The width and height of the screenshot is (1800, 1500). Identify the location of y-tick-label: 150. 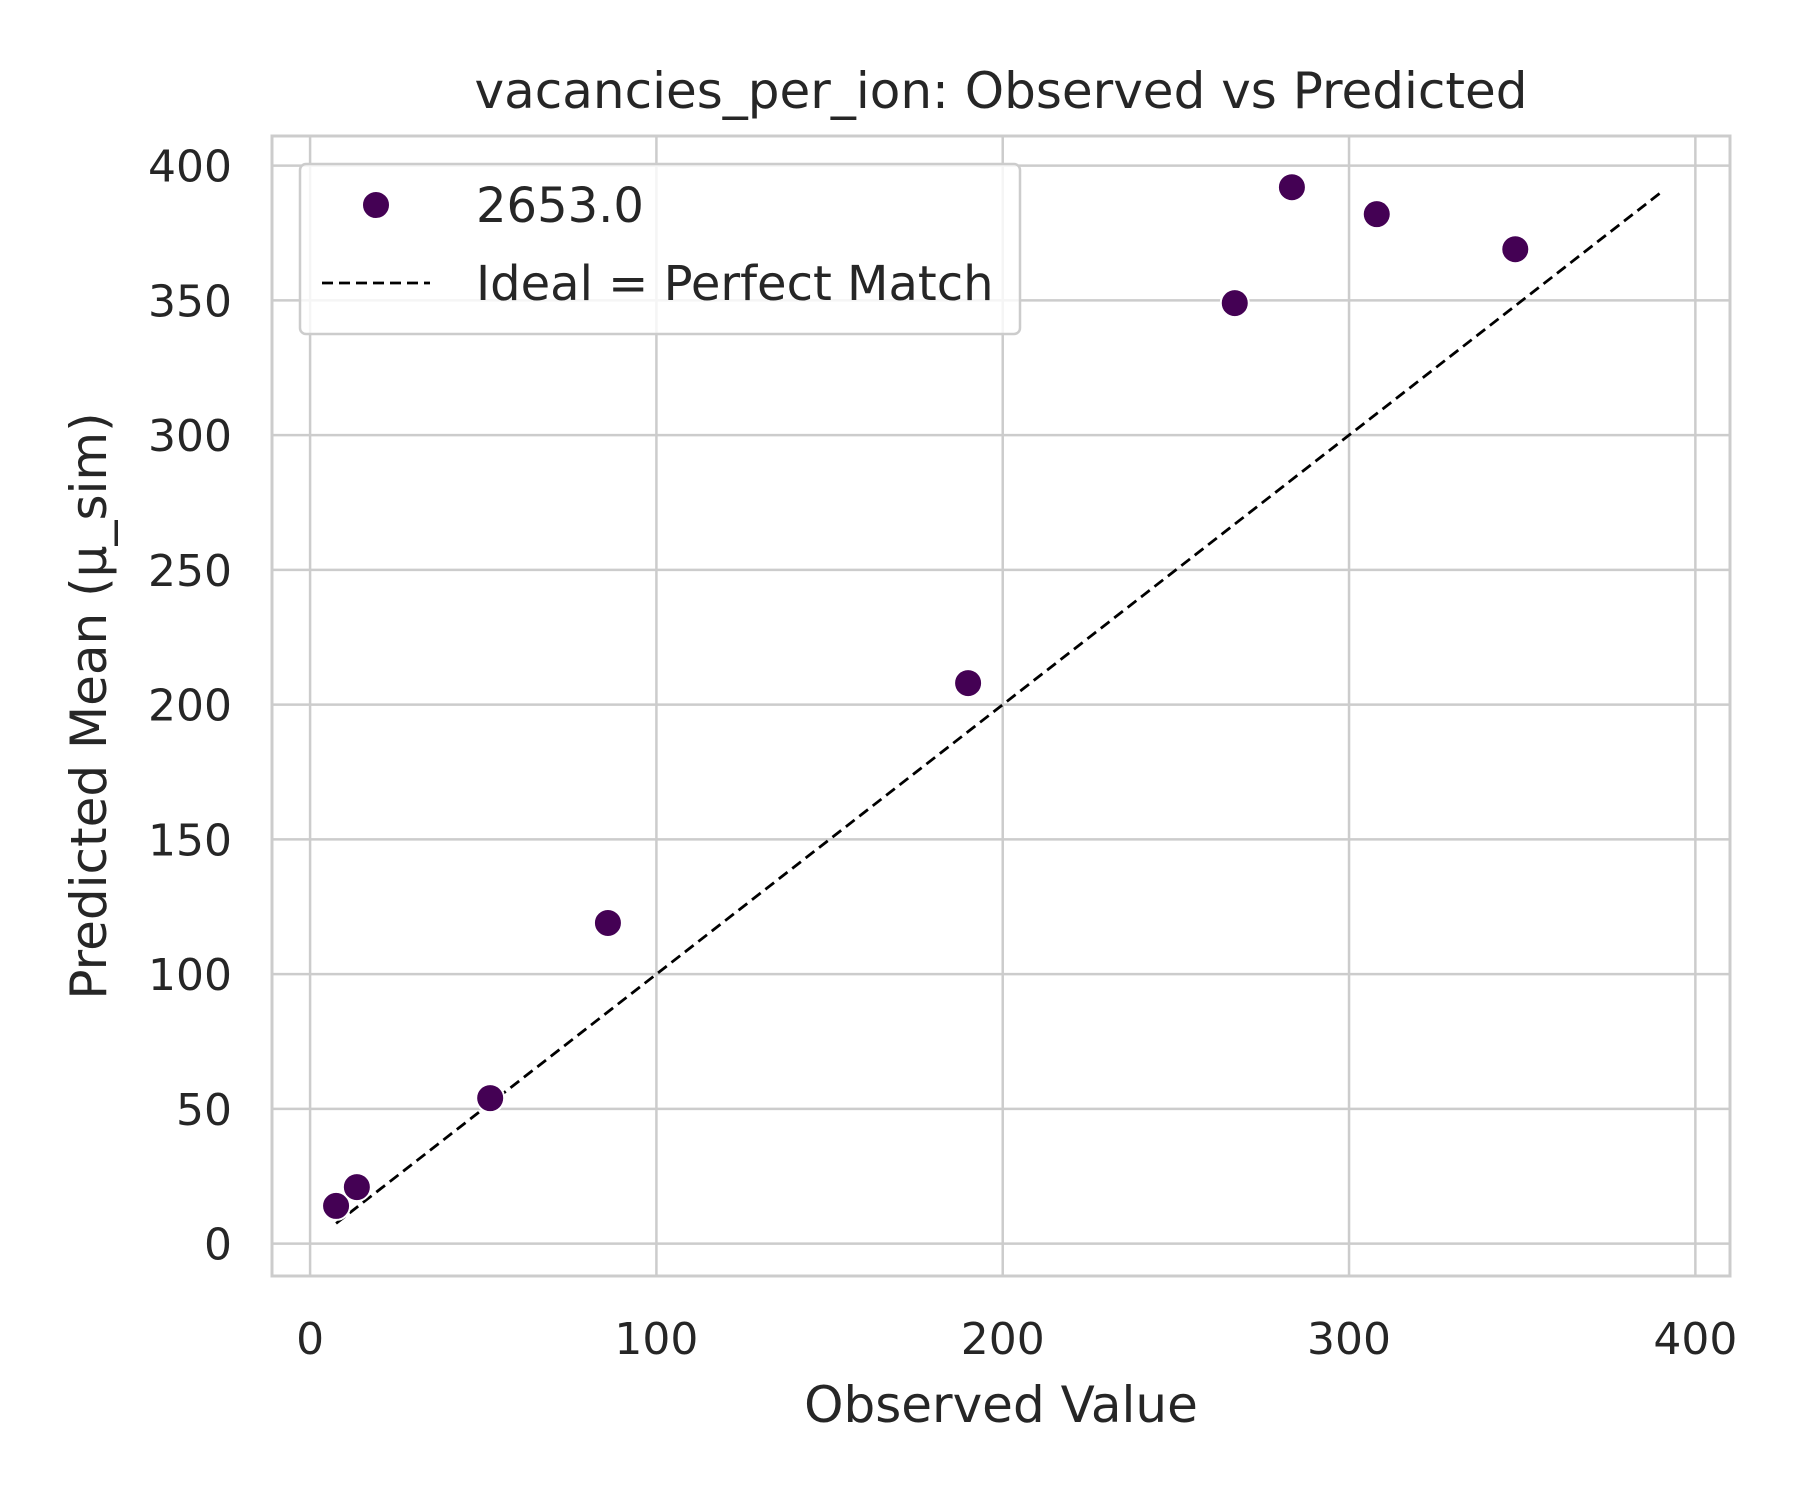
(190, 840).